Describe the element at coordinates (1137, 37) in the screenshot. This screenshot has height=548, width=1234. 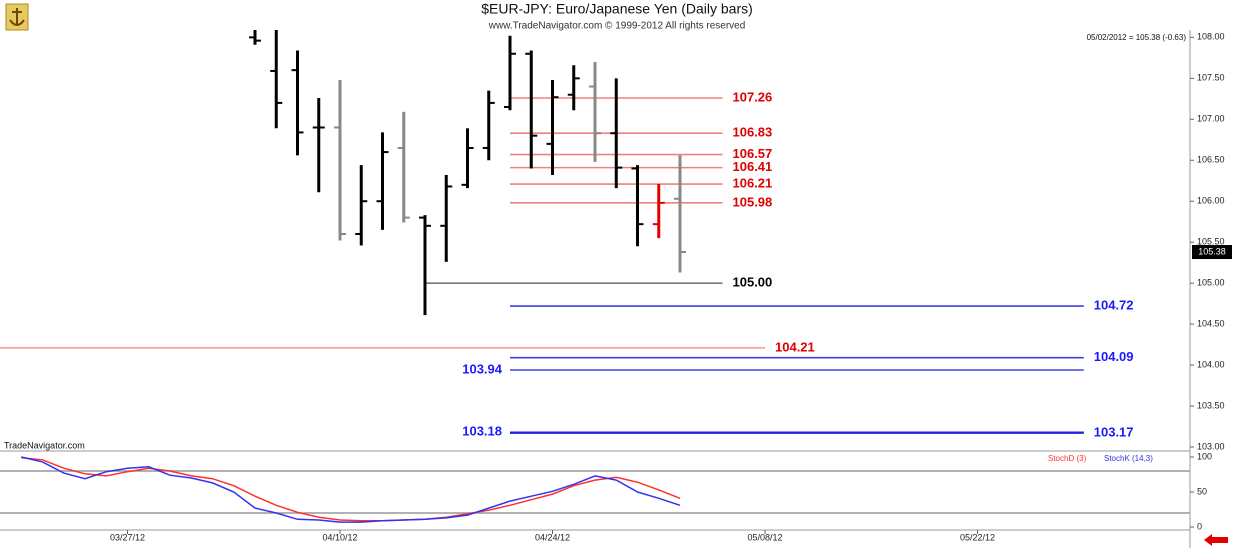
I see `price-annotation: 05/02/2012 = 105.38 (-0.63)` at that location.